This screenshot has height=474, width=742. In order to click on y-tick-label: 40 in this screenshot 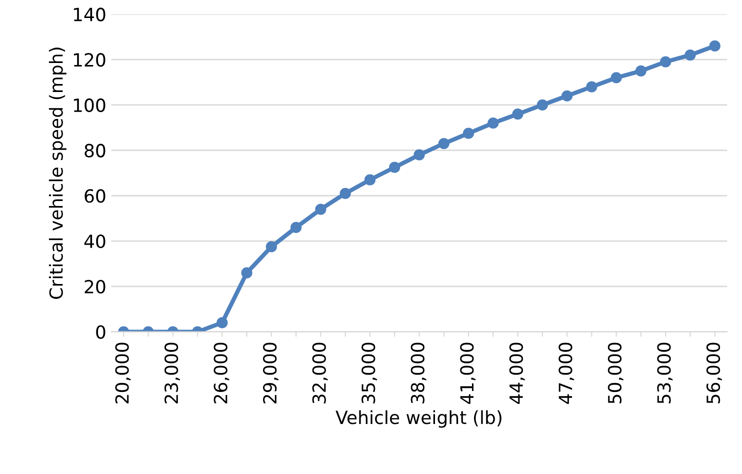, I will do `click(95, 241)`.